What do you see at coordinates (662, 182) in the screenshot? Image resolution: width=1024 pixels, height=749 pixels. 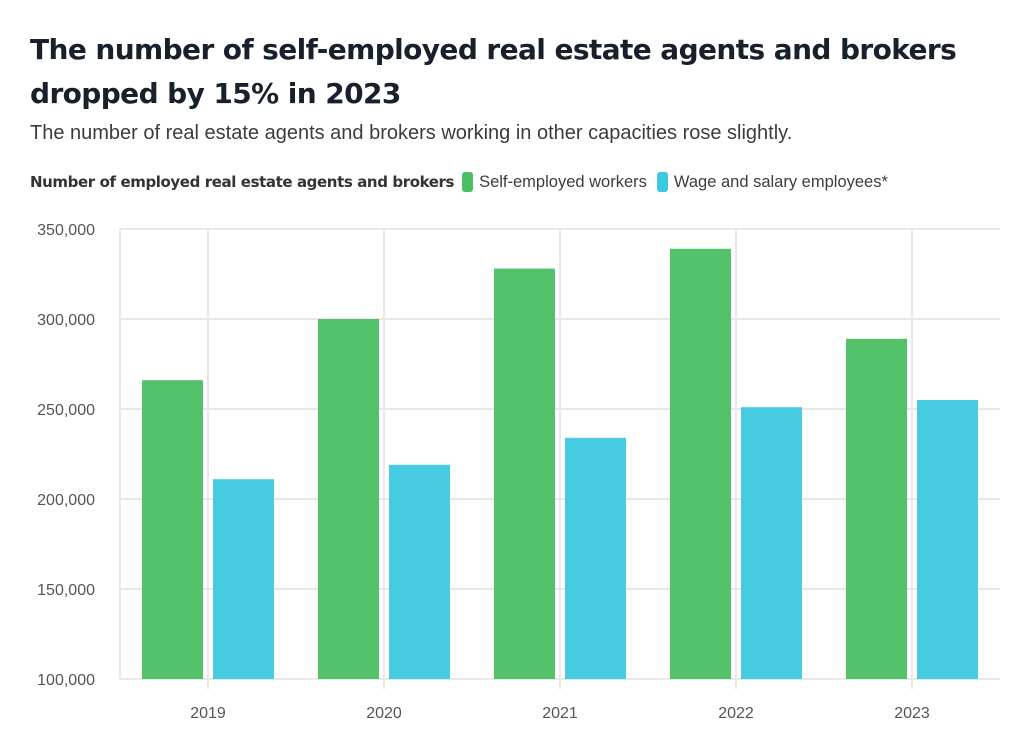 I see `legend-swatch-wage-salary` at bounding box center [662, 182].